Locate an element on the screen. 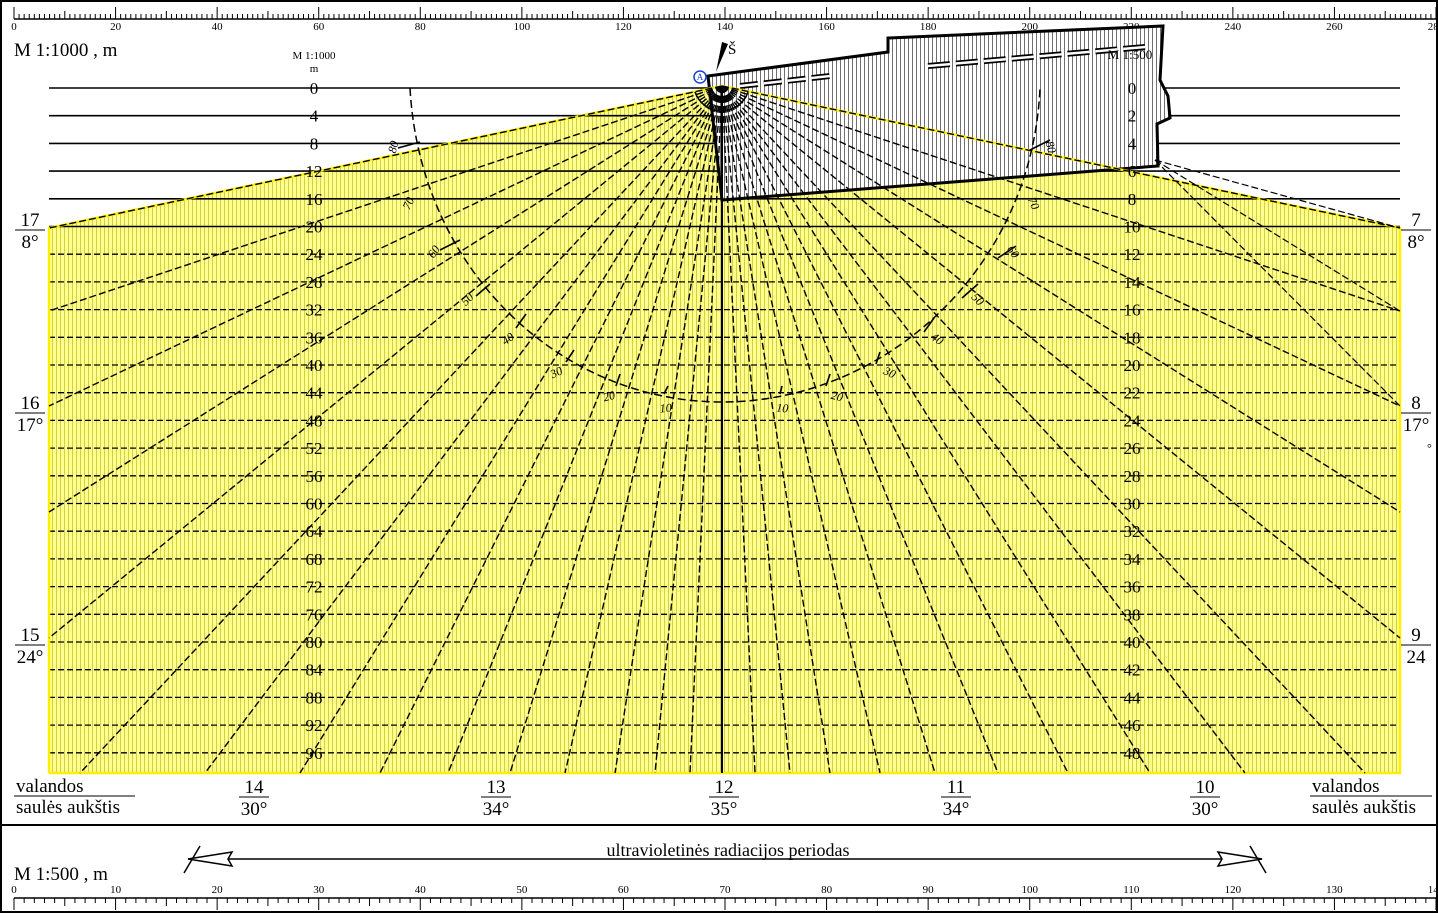 This screenshot has height=918, width=1438. right-axis-tick-label: 44 is located at coordinates (1133, 697).